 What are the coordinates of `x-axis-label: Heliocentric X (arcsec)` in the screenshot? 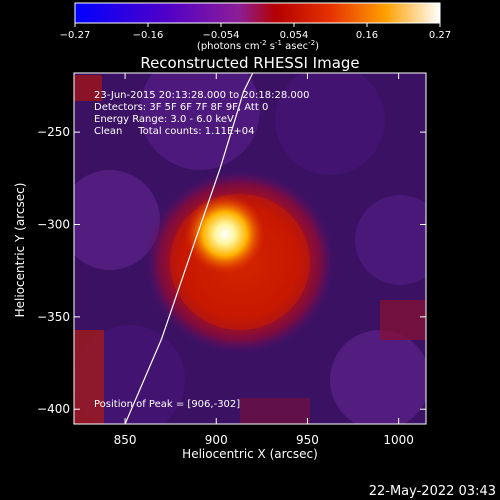 It's located at (250, 454).